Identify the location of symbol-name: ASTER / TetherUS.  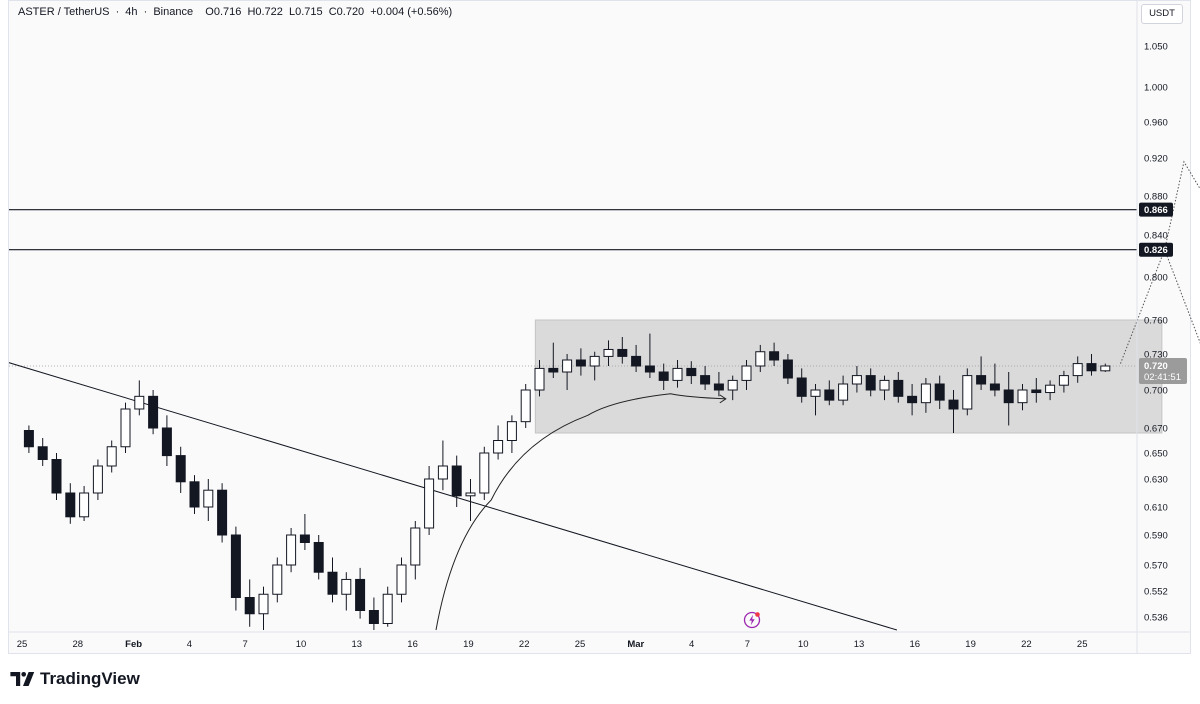
(64, 12).